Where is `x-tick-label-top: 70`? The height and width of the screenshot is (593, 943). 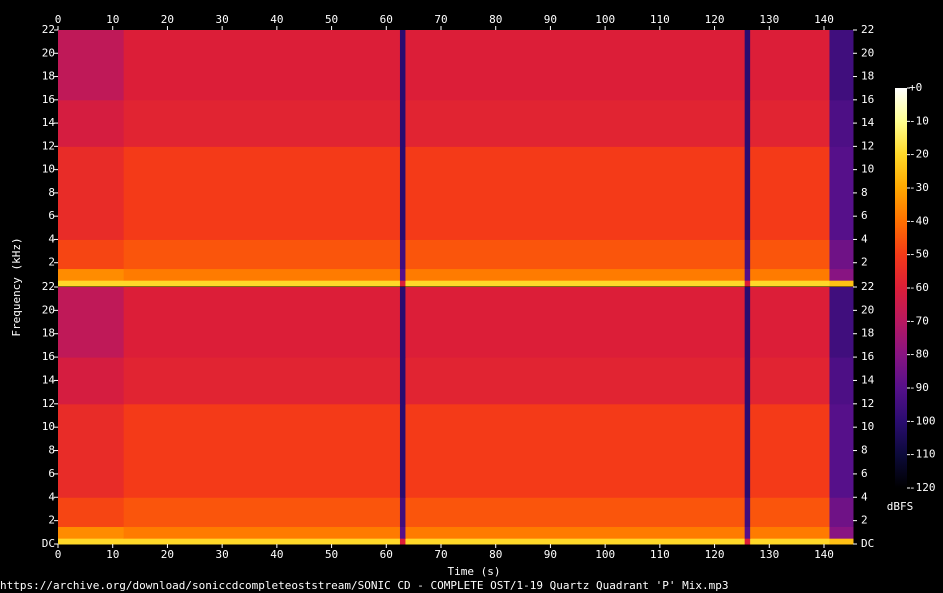
x-tick-label-top: 70 is located at coordinates (440, 19).